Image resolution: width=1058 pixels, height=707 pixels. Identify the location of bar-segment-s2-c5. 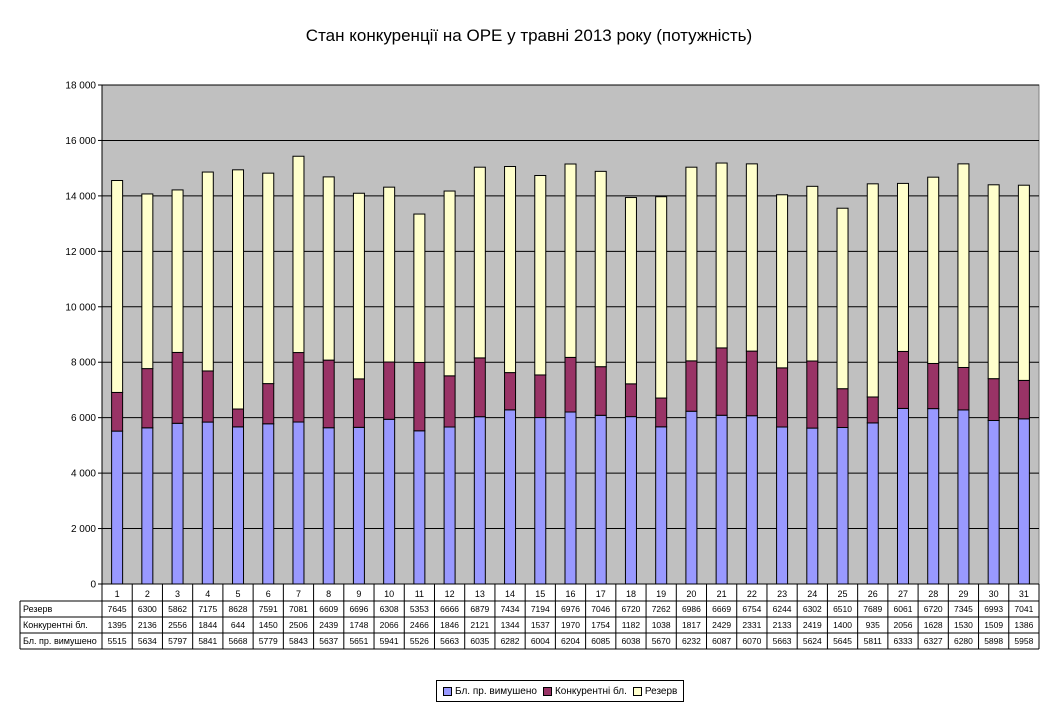
(238, 289).